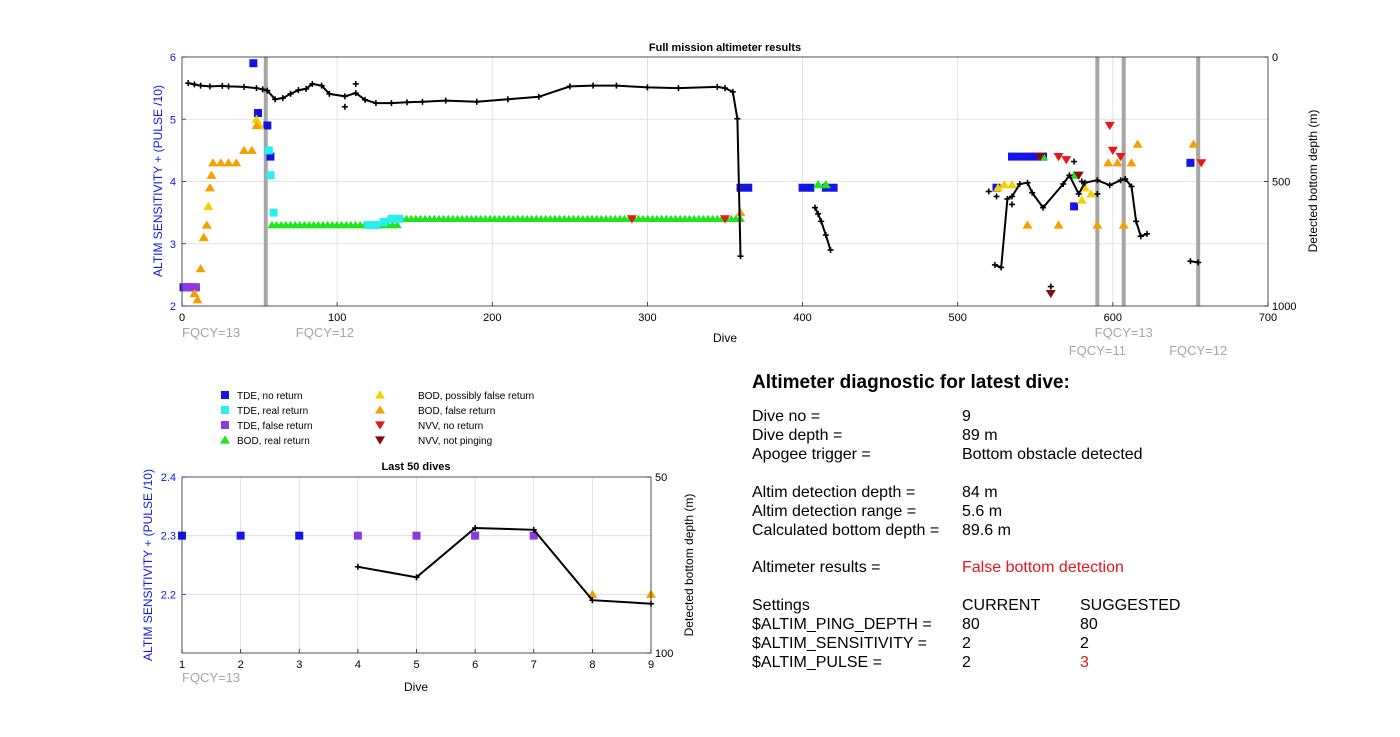  What do you see at coordinates (725, 48) in the screenshot?
I see `main-chart-title: Full mission altimeter results` at bounding box center [725, 48].